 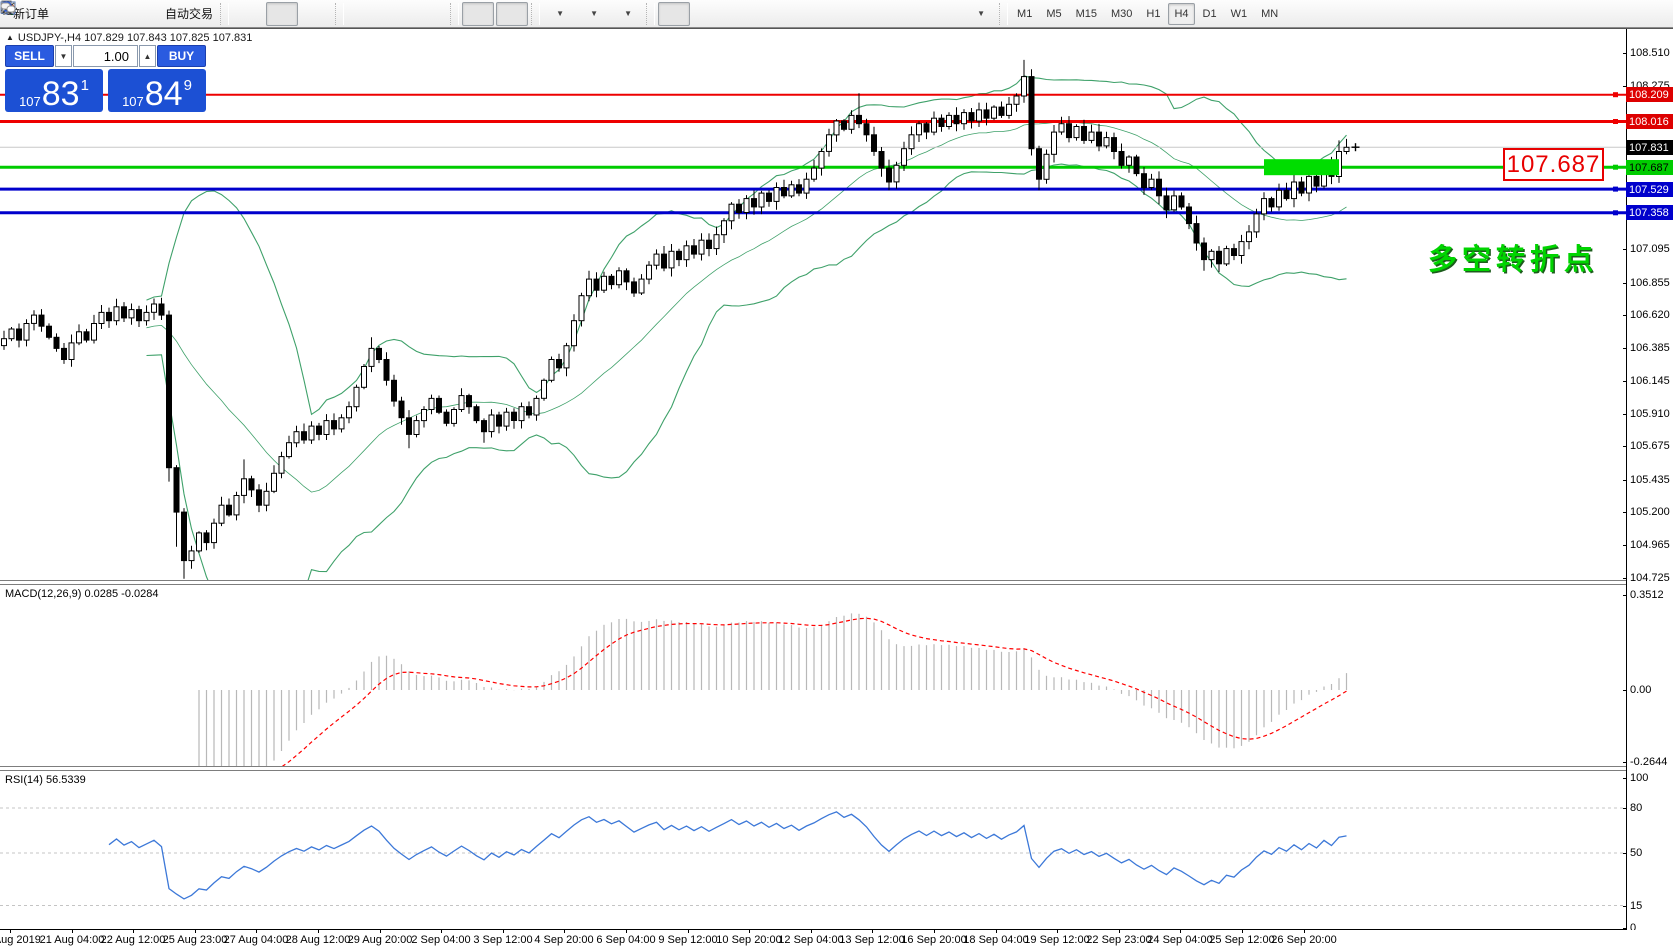 I want to click on rsi-tick-label: 80, so click(x=1636, y=808).